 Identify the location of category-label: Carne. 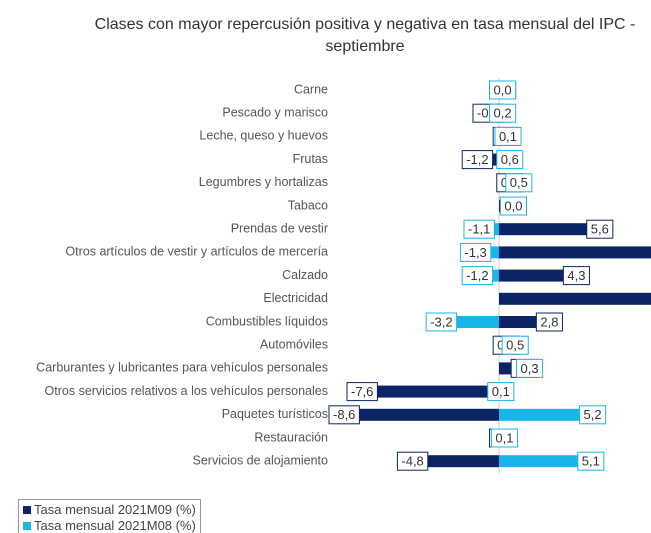
(311, 89).